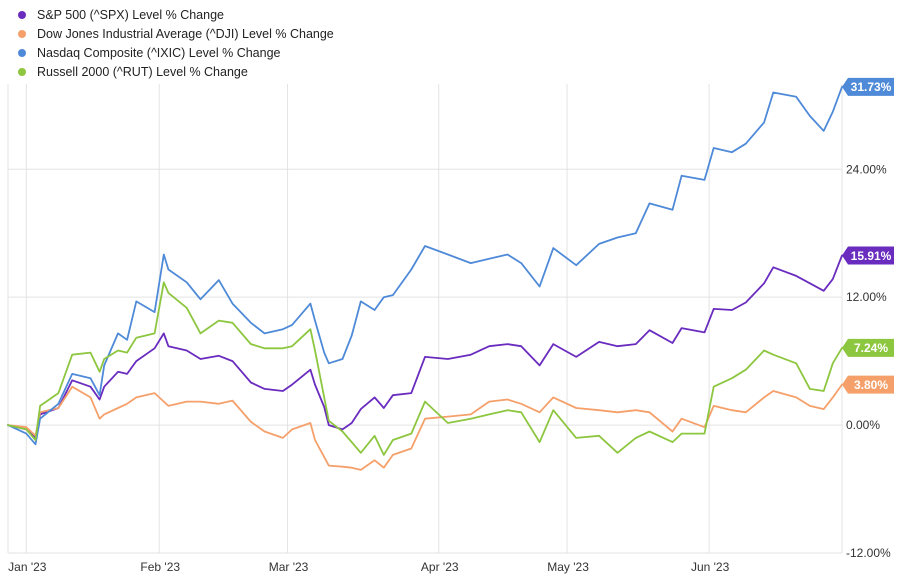 This screenshot has width=910, height=576. What do you see at coordinates (22, 33) in the screenshot?
I see `legend-marker-dji` at bounding box center [22, 33].